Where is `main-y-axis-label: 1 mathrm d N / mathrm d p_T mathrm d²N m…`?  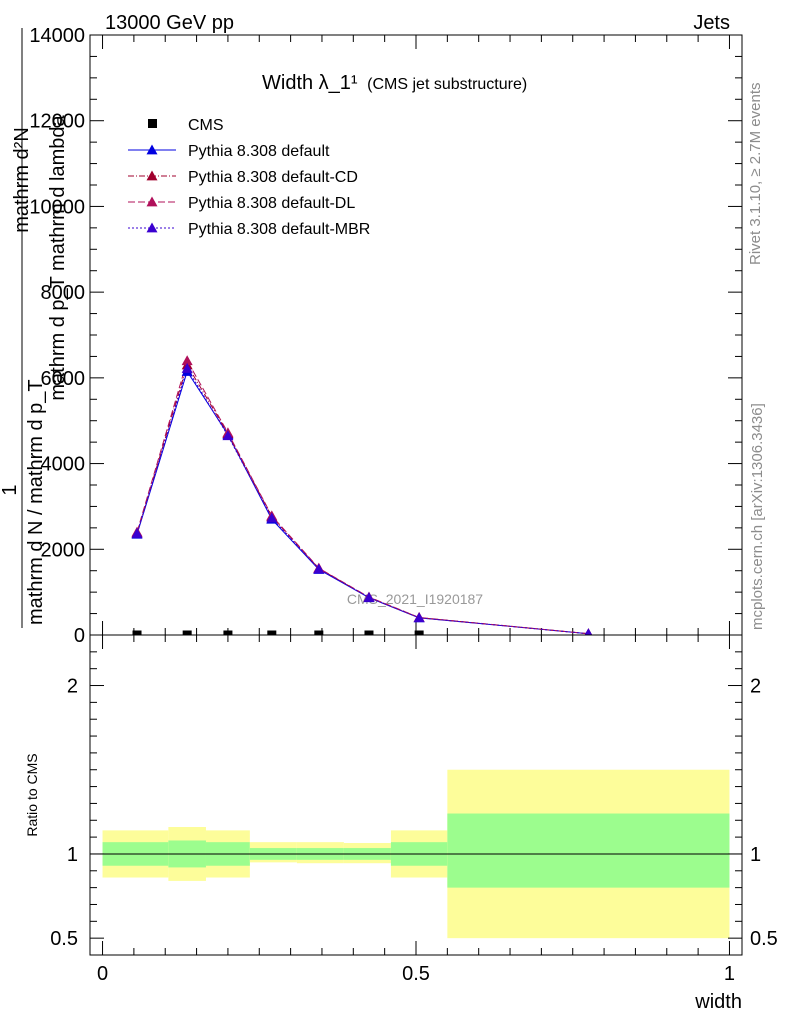
main-y-axis-label: 1 mathrm d N / mathrm d p_T mathrm d²N m… is located at coordinates (34, 328).